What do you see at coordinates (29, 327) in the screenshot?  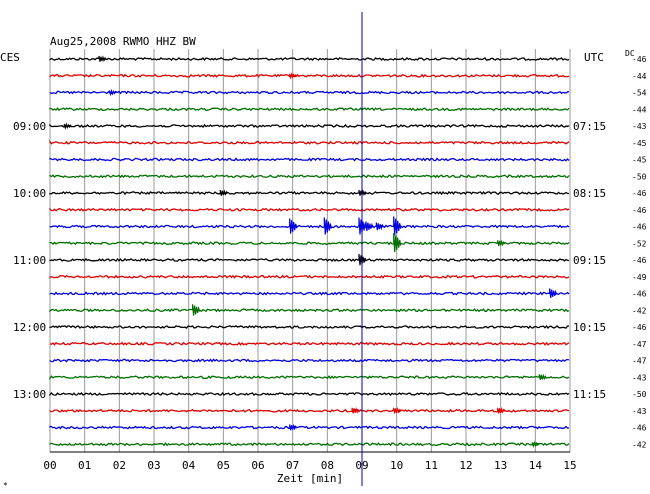 I see `left-time-label-1200: 12:00` at bounding box center [29, 327].